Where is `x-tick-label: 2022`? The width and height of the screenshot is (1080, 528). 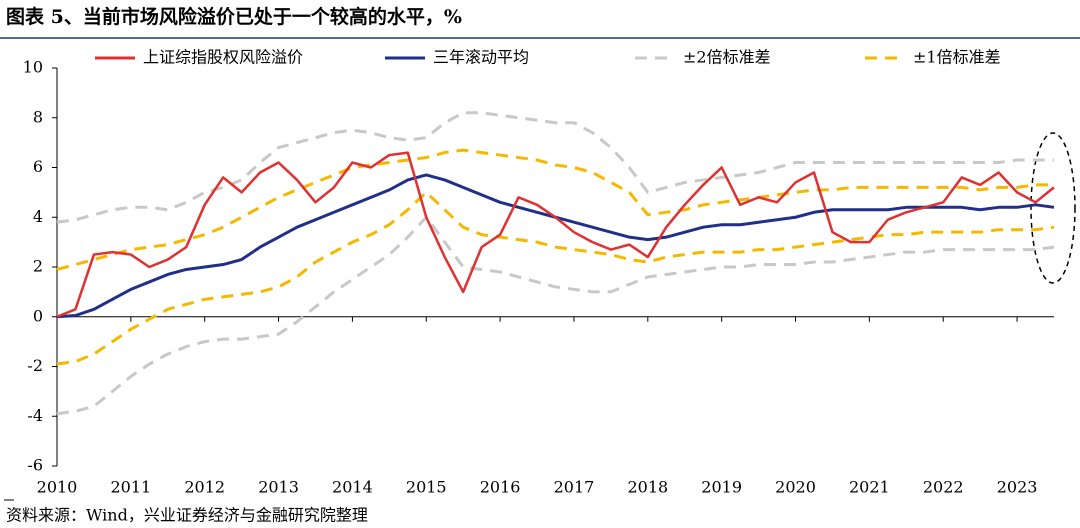
x-tick-label: 2022 is located at coordinates (943, 487).